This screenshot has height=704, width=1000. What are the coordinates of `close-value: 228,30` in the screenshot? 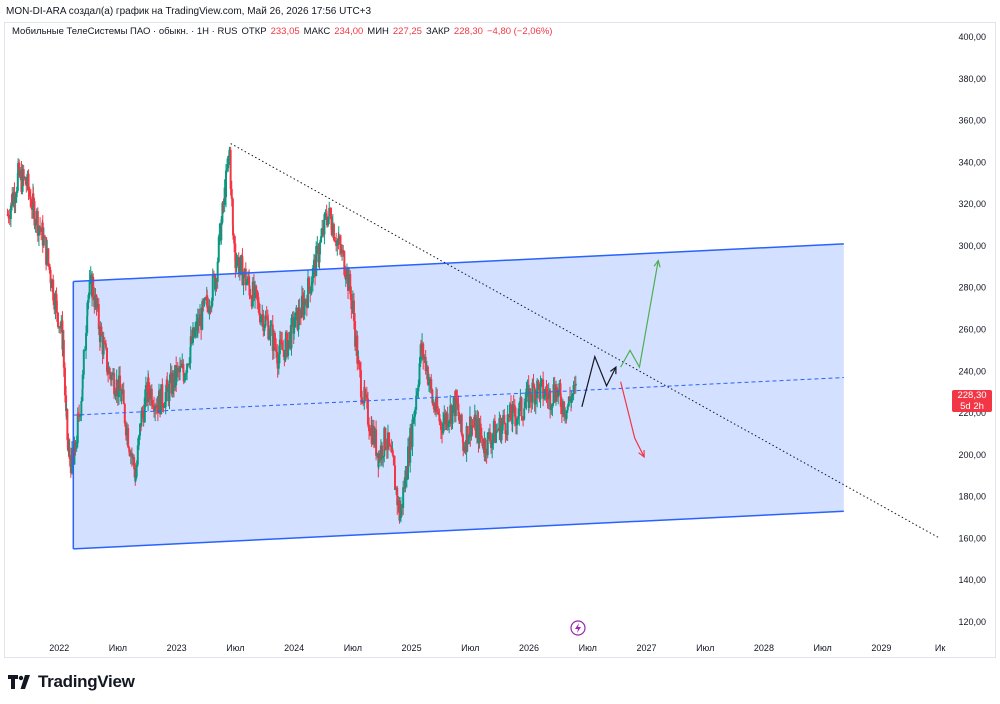 It's located at (468, 31).